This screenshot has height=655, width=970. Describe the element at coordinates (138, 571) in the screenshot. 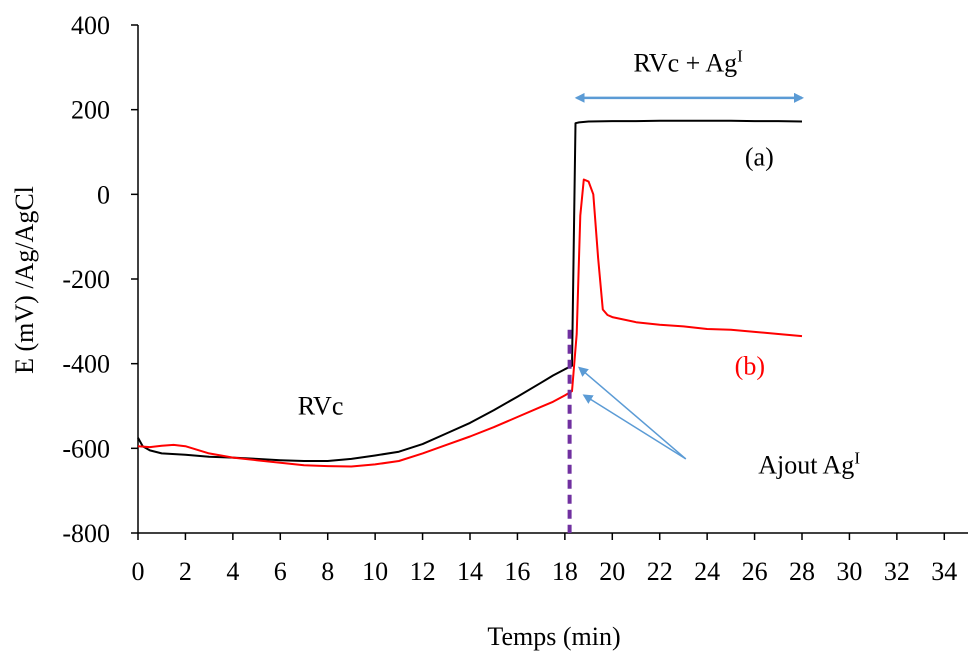

I see `x-tick-label: 0` at that location.